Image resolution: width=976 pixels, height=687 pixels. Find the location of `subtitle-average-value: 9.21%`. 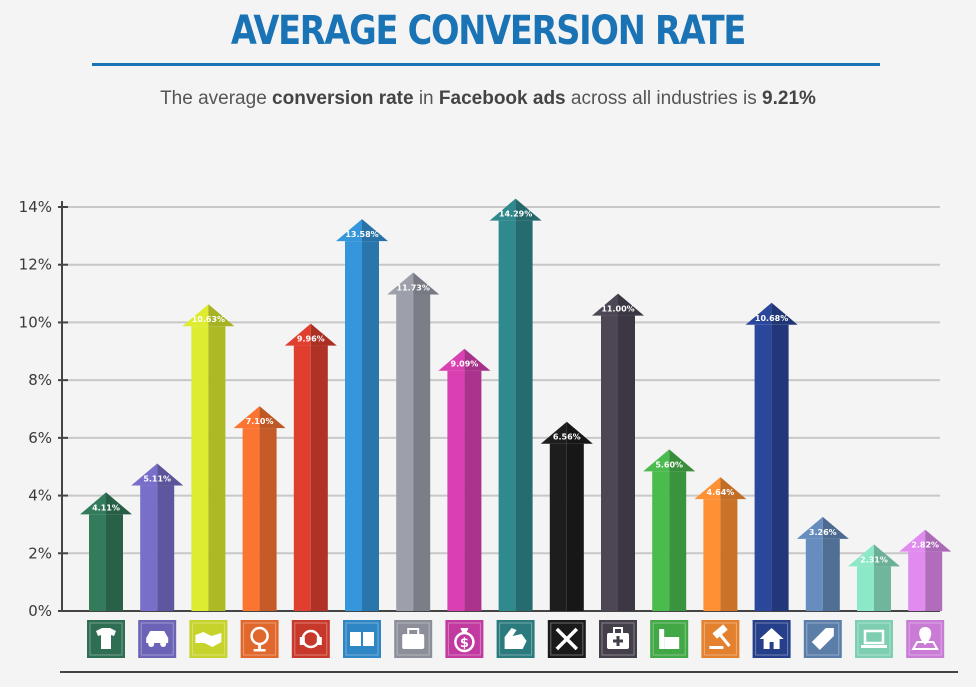

subtitle-average-value: 9.21% is located at coordinates (789, 98).